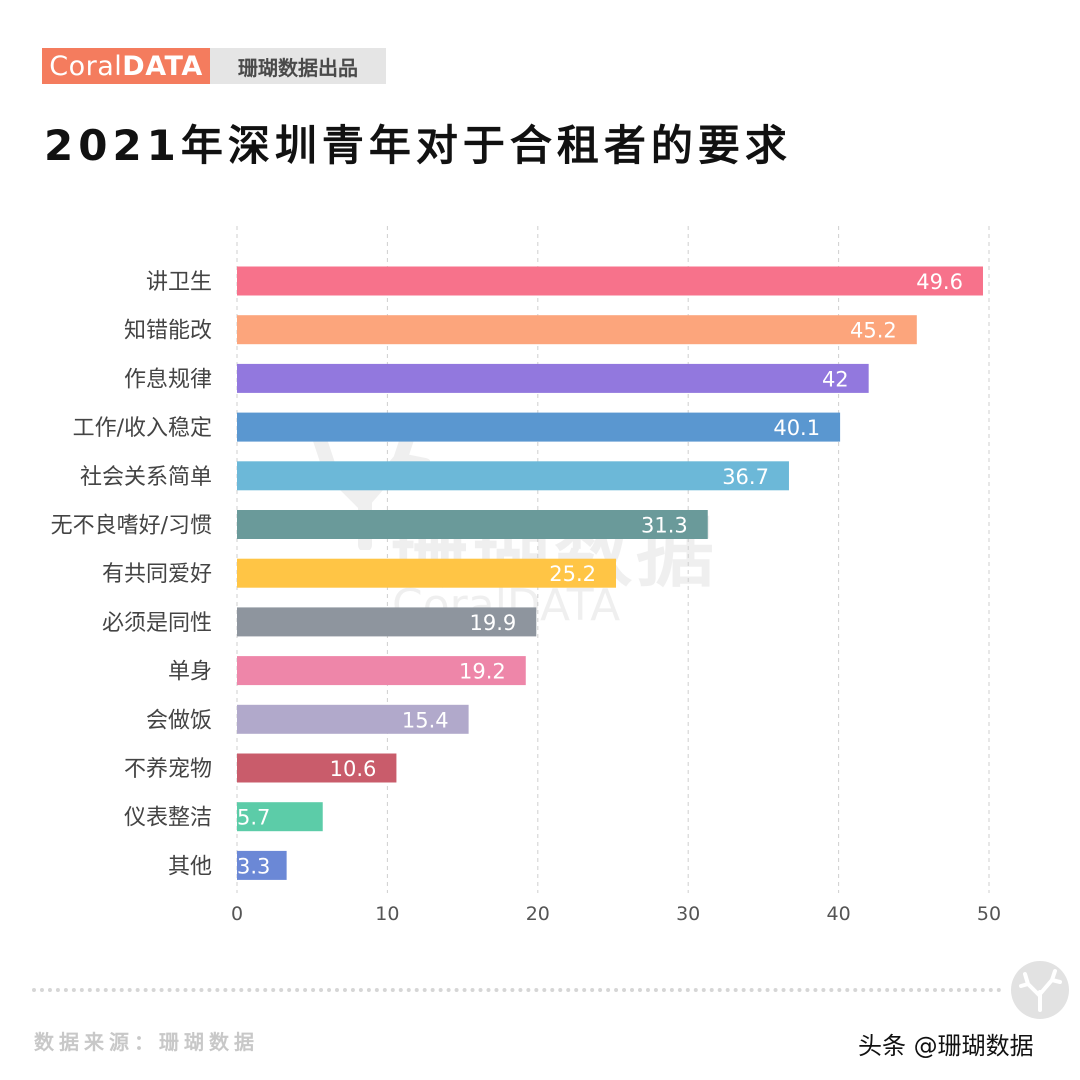 This screenshot has height=1080, width=1080. Describe the element at coordinates (179, 720) in the screenshot. I see `category-label: 会做饭` at that location.